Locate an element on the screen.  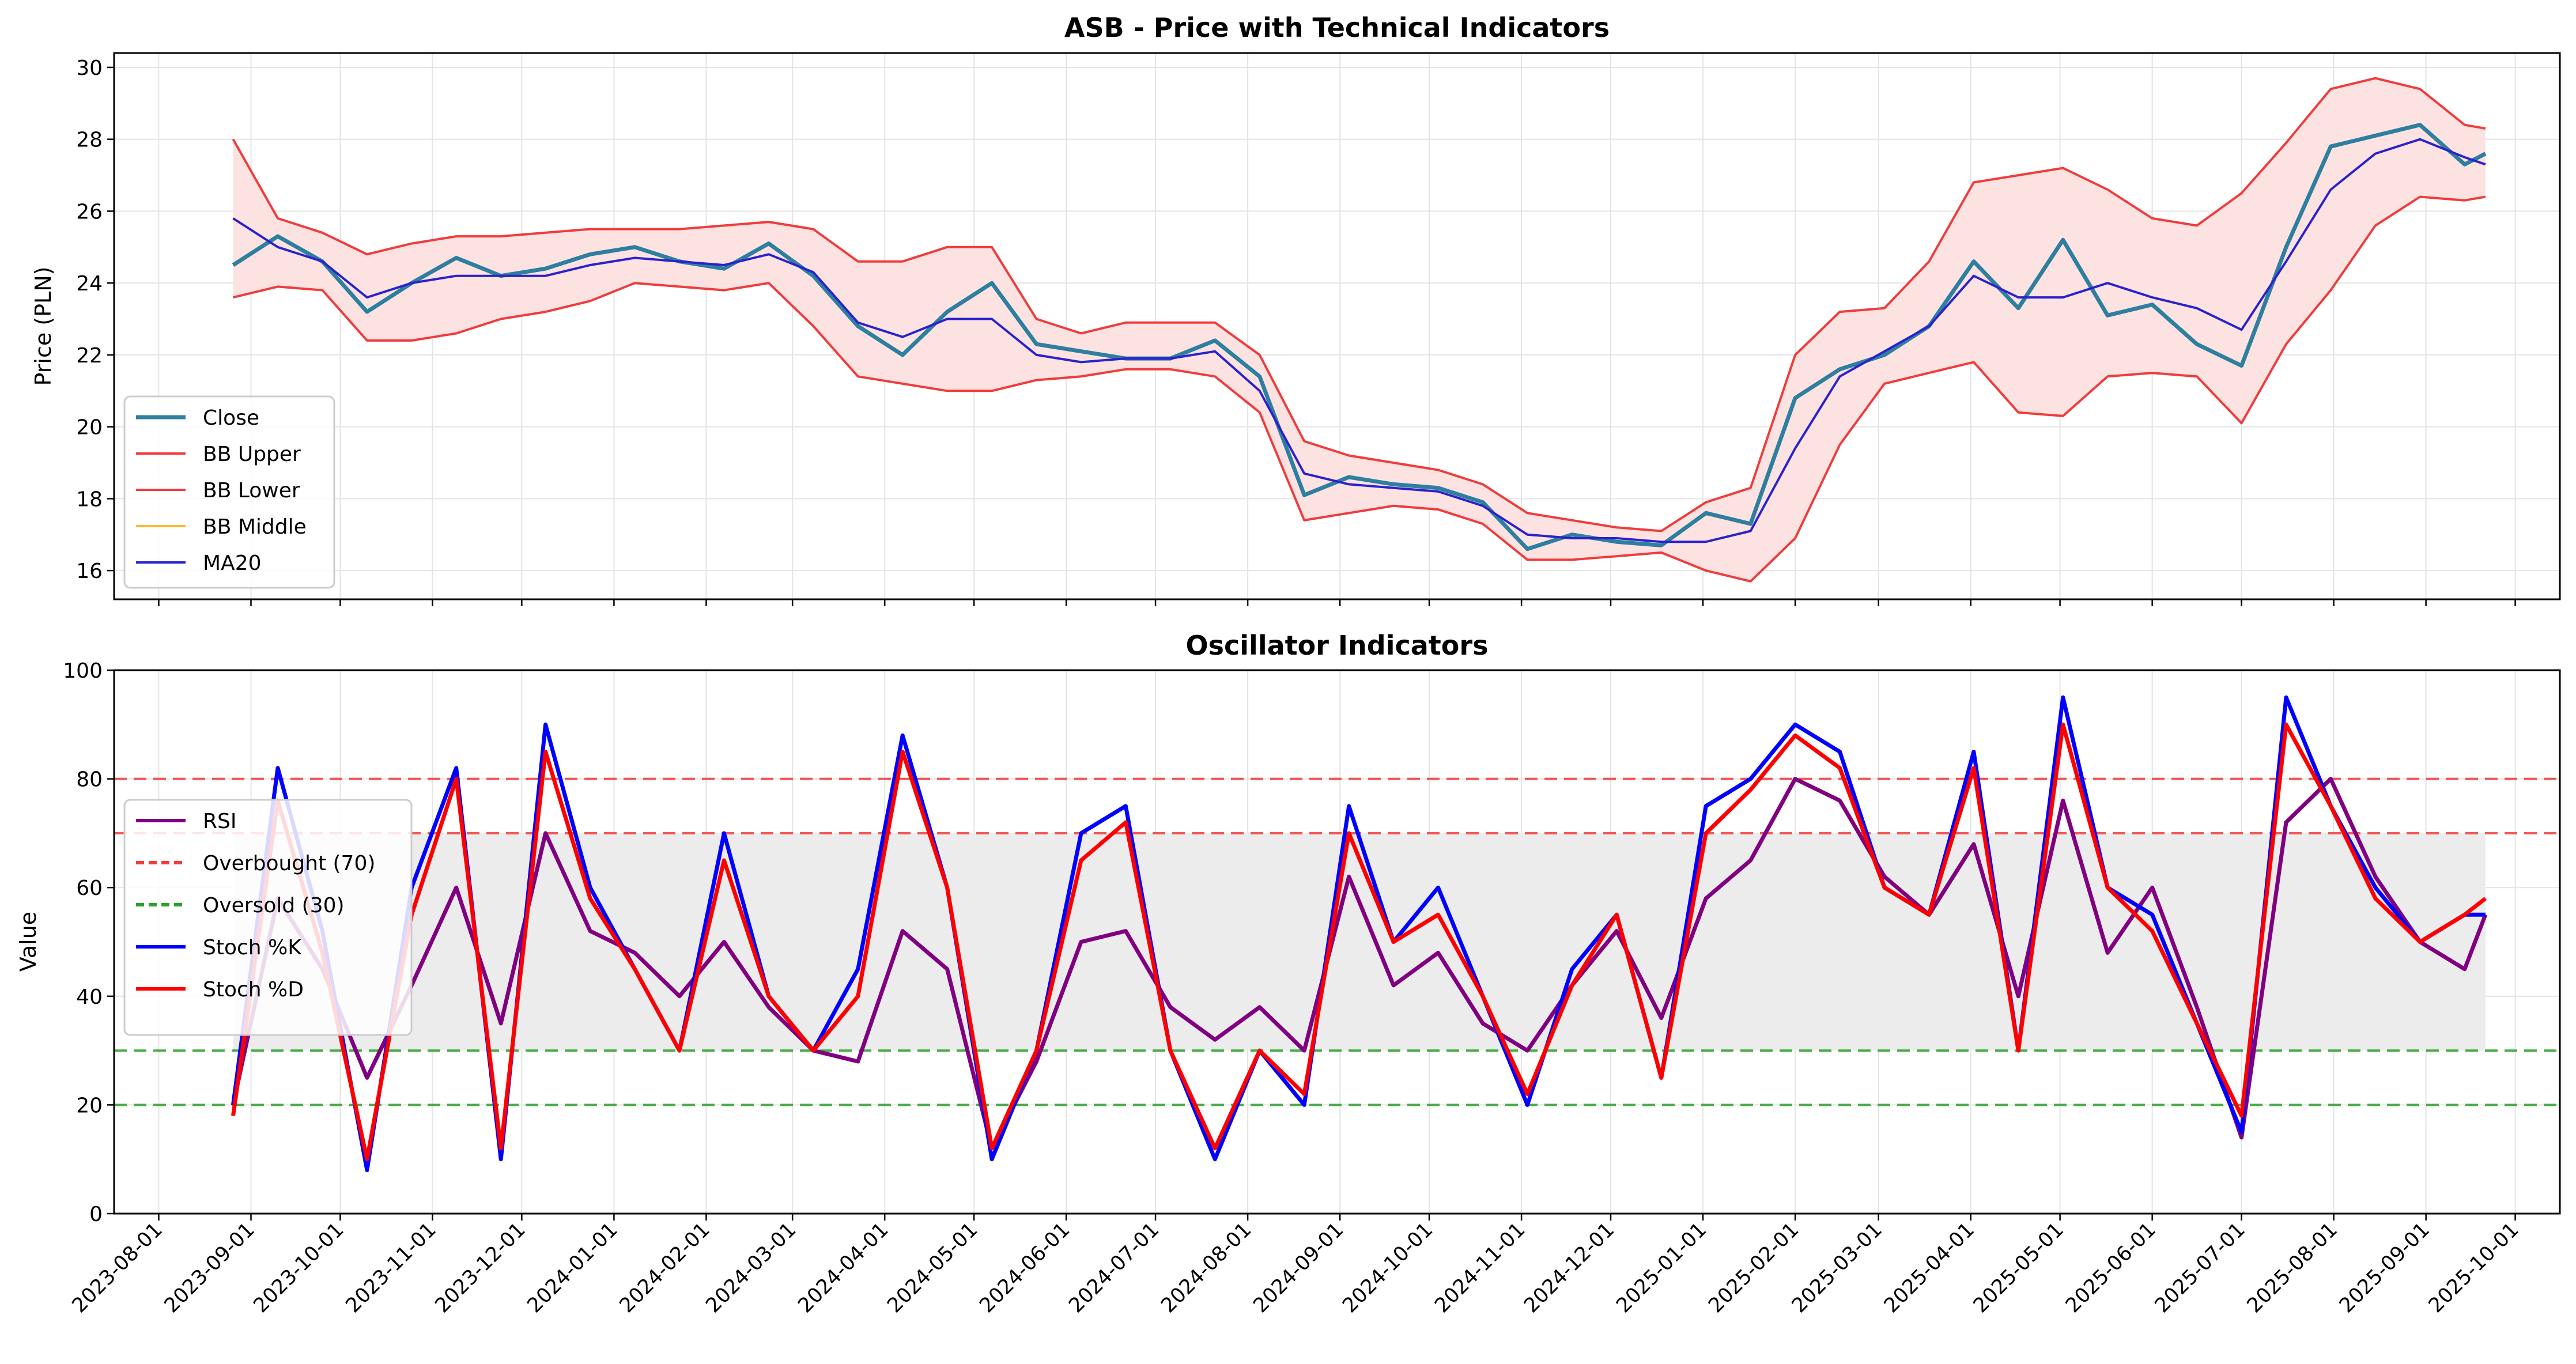
y-tick-label: 80 is located at coordinates (89, 780).